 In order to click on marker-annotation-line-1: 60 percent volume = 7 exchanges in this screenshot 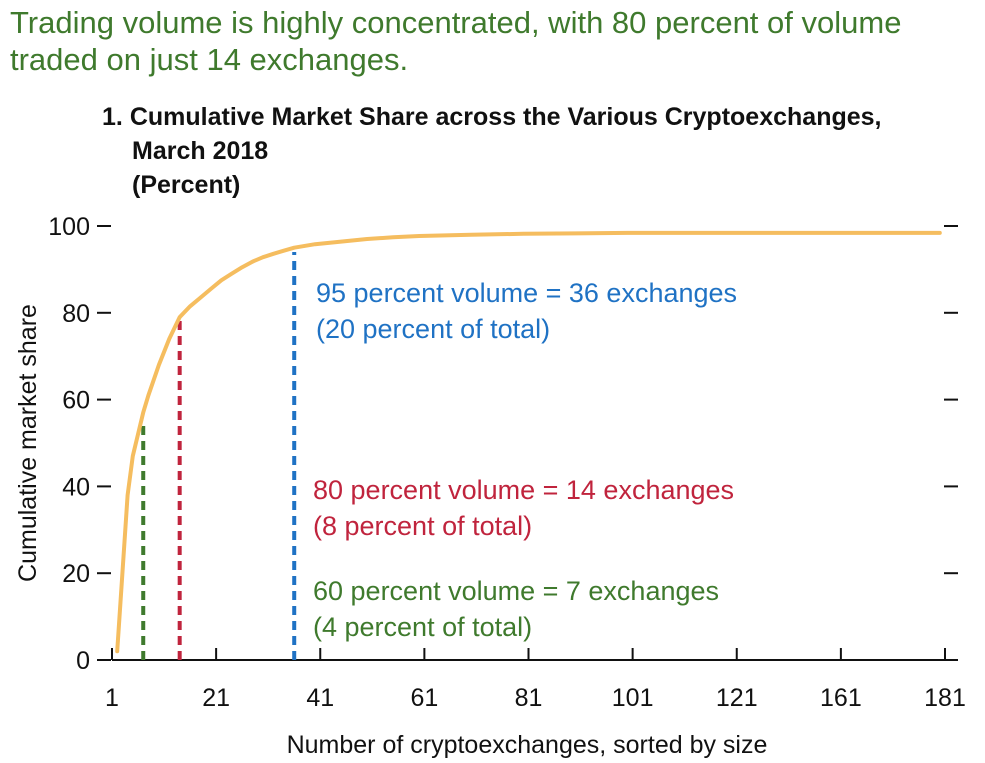, I will do `click(516, 591)`.